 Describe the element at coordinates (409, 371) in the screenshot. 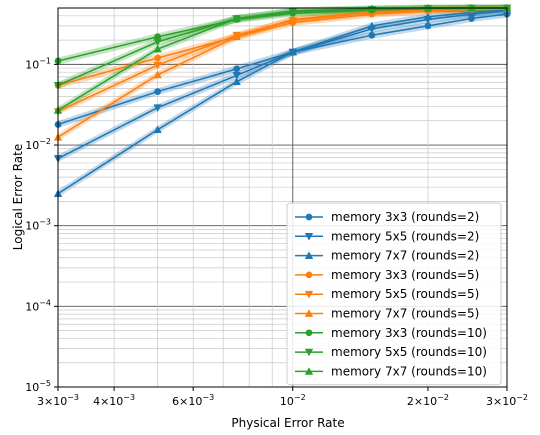

I see `legend-label: memory 7x7 (rounds=10)` at that location.